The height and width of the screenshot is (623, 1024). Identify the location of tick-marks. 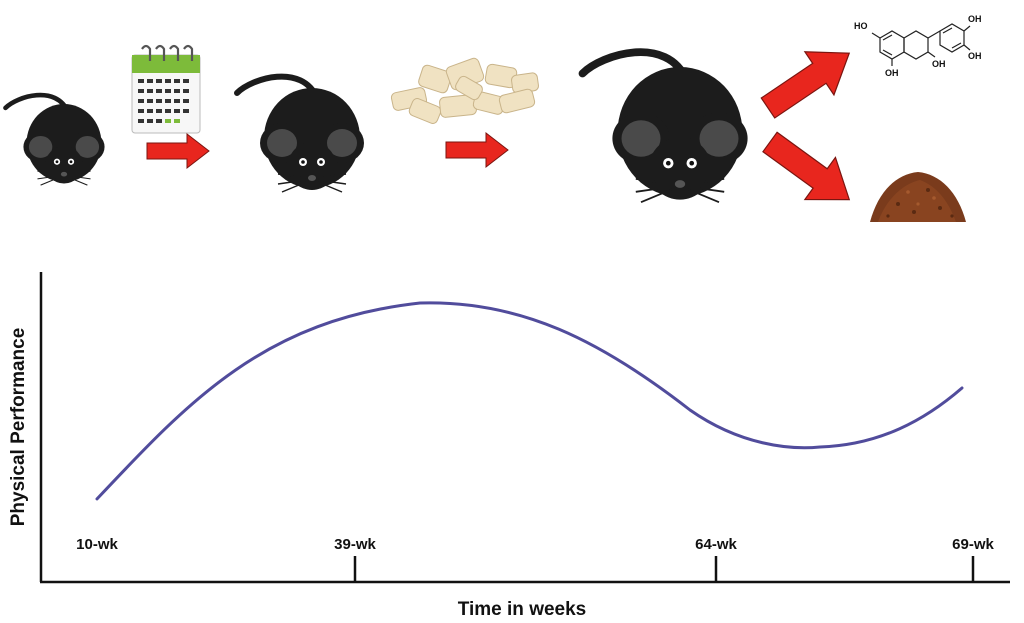
(664, 569).